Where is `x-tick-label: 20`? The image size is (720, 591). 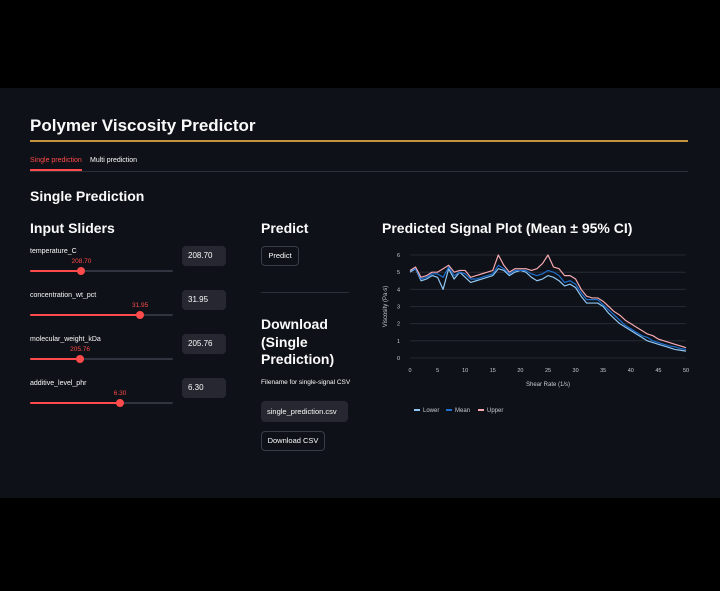
x-tick-label: 20 is located at coordinates (520, 371).